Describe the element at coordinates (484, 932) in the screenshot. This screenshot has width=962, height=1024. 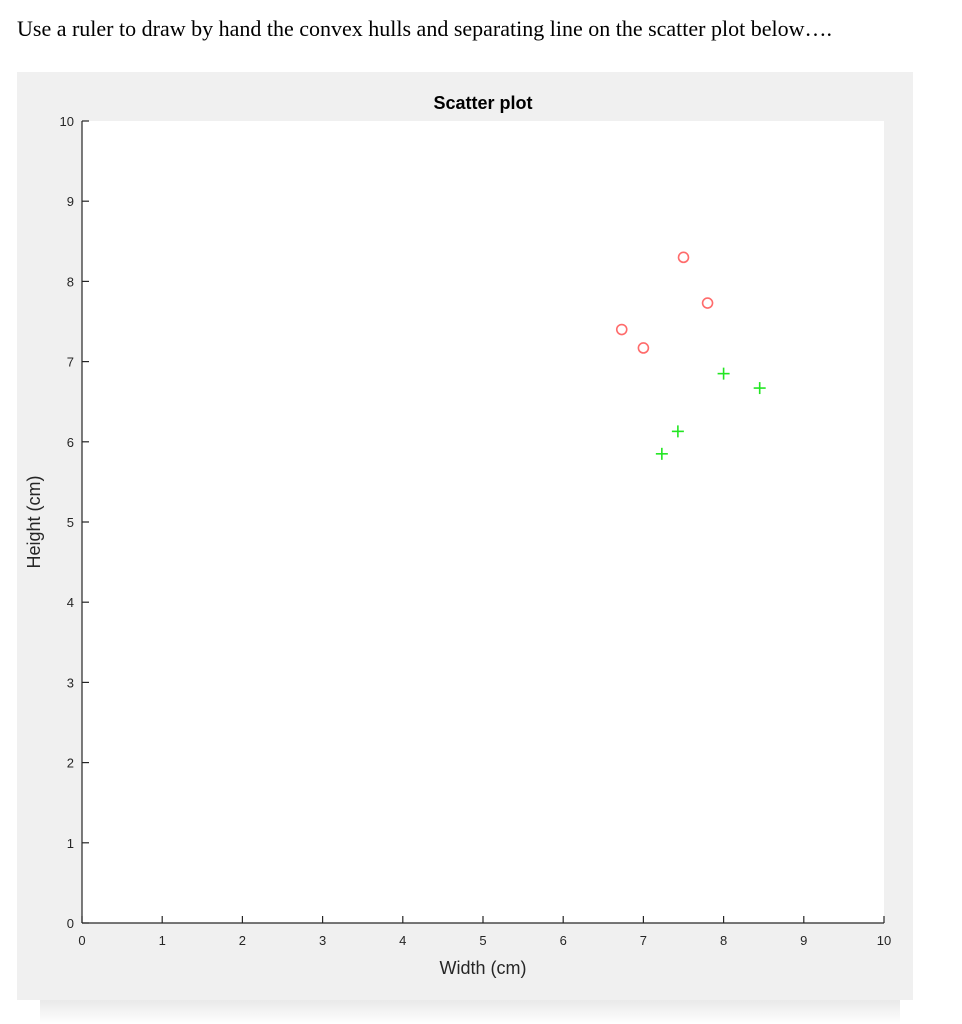
I see `x-ticks: 0 1 2 3 4 5 6 7 8 9 10` at that location.